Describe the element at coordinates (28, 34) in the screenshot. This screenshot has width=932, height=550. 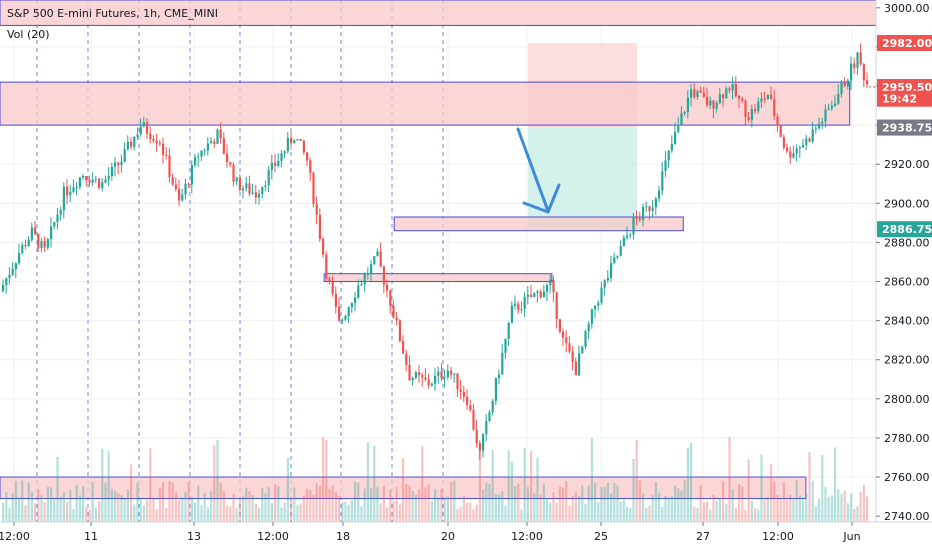
I see `volume-indicator-label: Vol (20)` at that location.